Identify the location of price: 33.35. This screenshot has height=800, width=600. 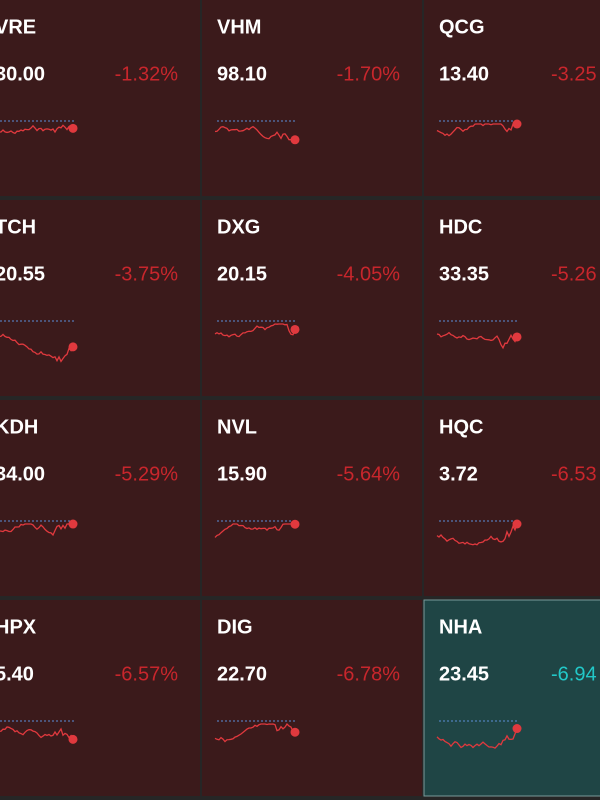
(464, 274).